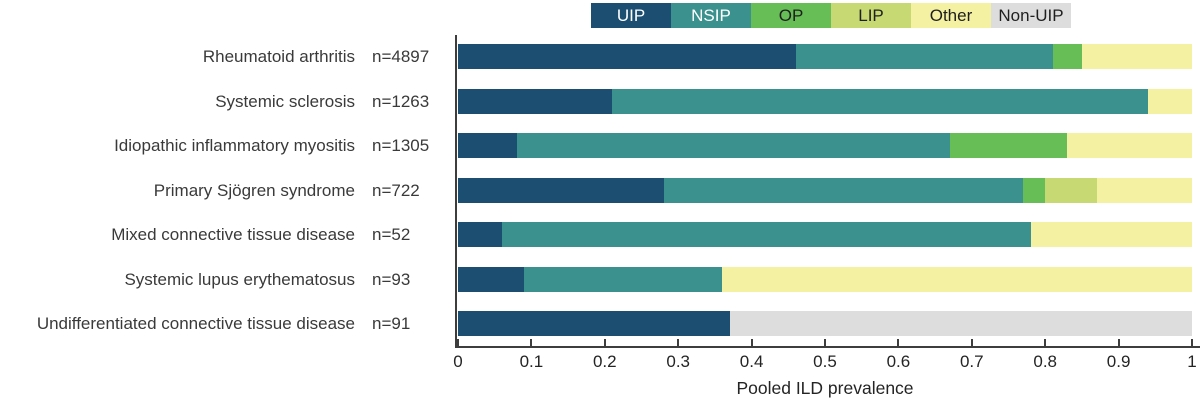  I want to click on x-axis-tick-label: 0, so click(458, 361).